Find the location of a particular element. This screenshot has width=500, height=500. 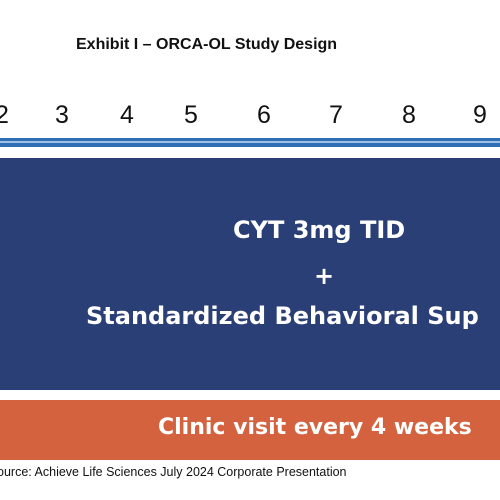

week-label: 6 is located at coordinates (264, 115).